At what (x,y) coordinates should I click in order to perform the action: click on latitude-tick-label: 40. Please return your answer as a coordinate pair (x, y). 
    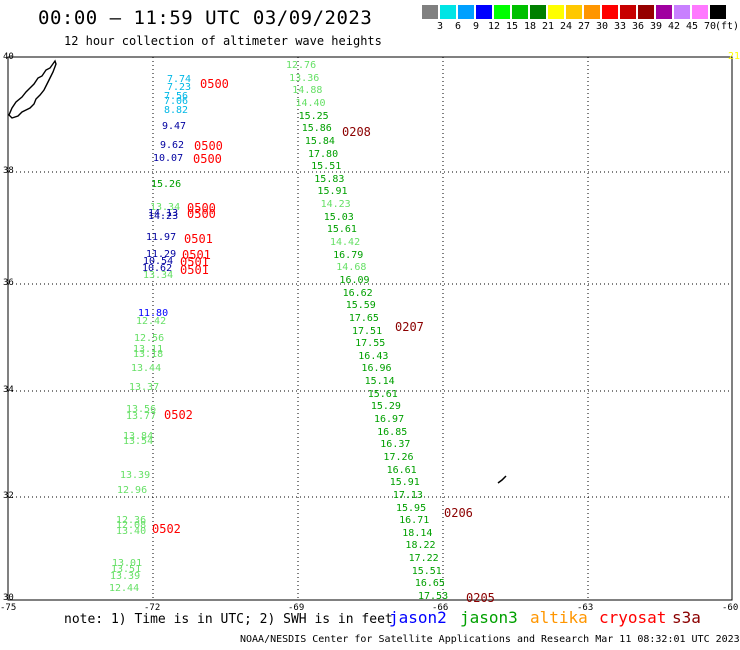
    Looking at the image, I should click on (8, 57).